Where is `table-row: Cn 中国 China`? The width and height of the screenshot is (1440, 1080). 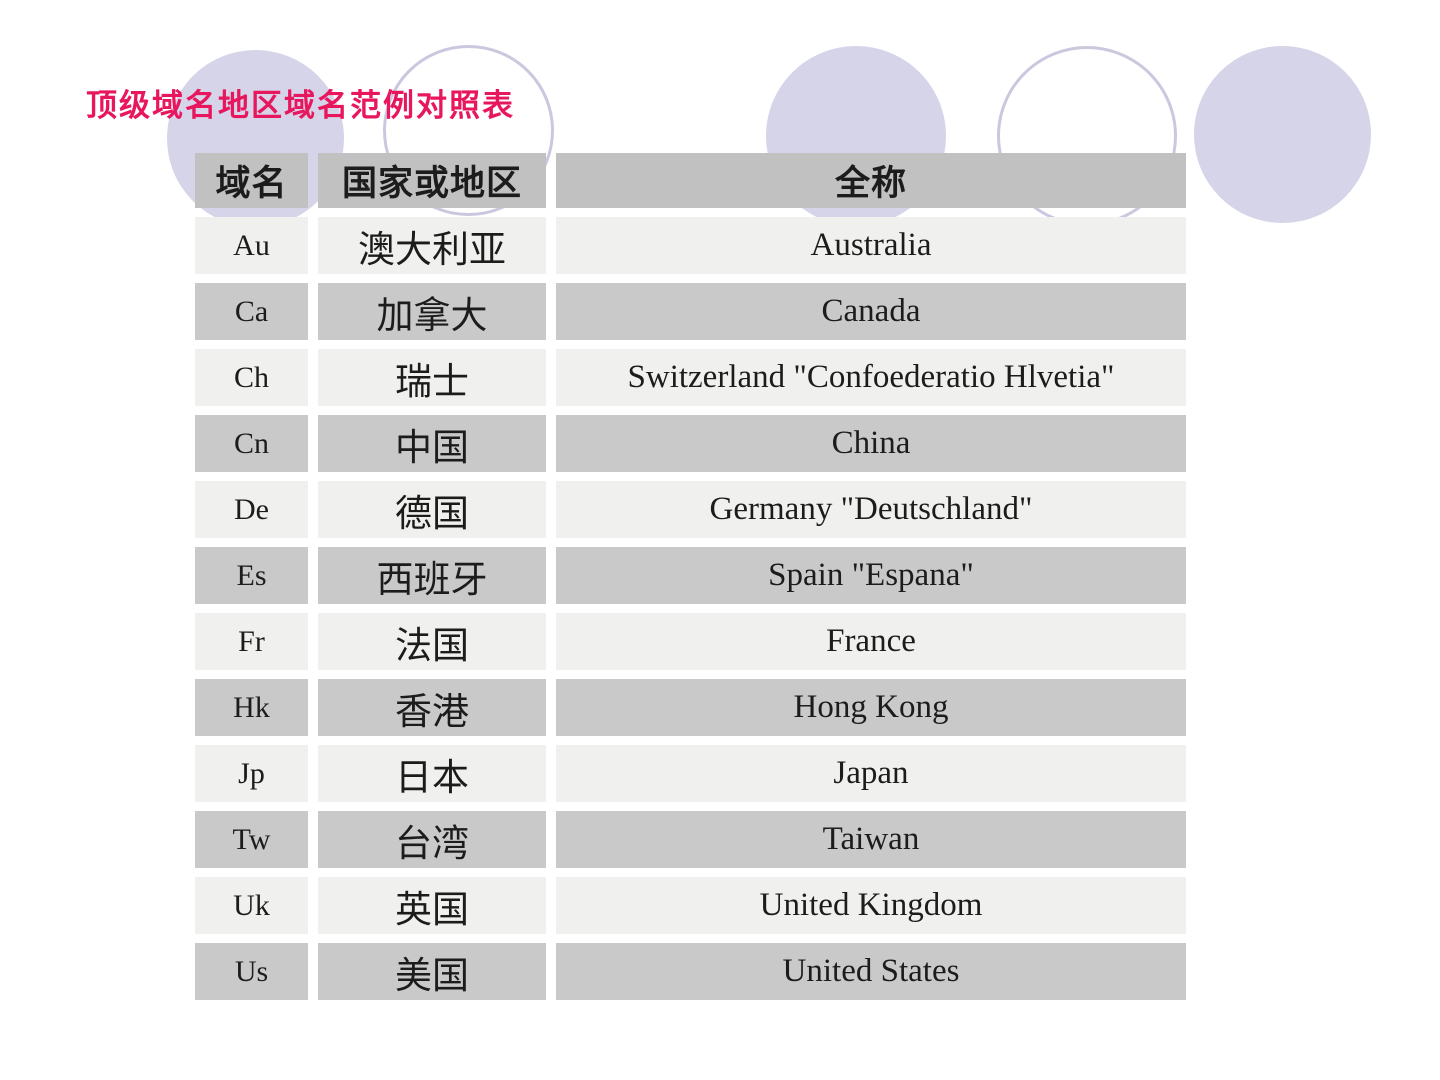
table-row: Cn 中国 China is located at coordinates (690, 443).